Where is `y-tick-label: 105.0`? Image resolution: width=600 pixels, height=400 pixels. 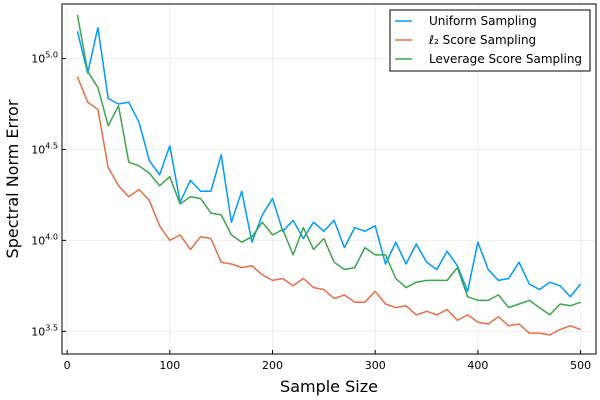 y-tick-label: 105.0 is located at coordinates (44, 58).